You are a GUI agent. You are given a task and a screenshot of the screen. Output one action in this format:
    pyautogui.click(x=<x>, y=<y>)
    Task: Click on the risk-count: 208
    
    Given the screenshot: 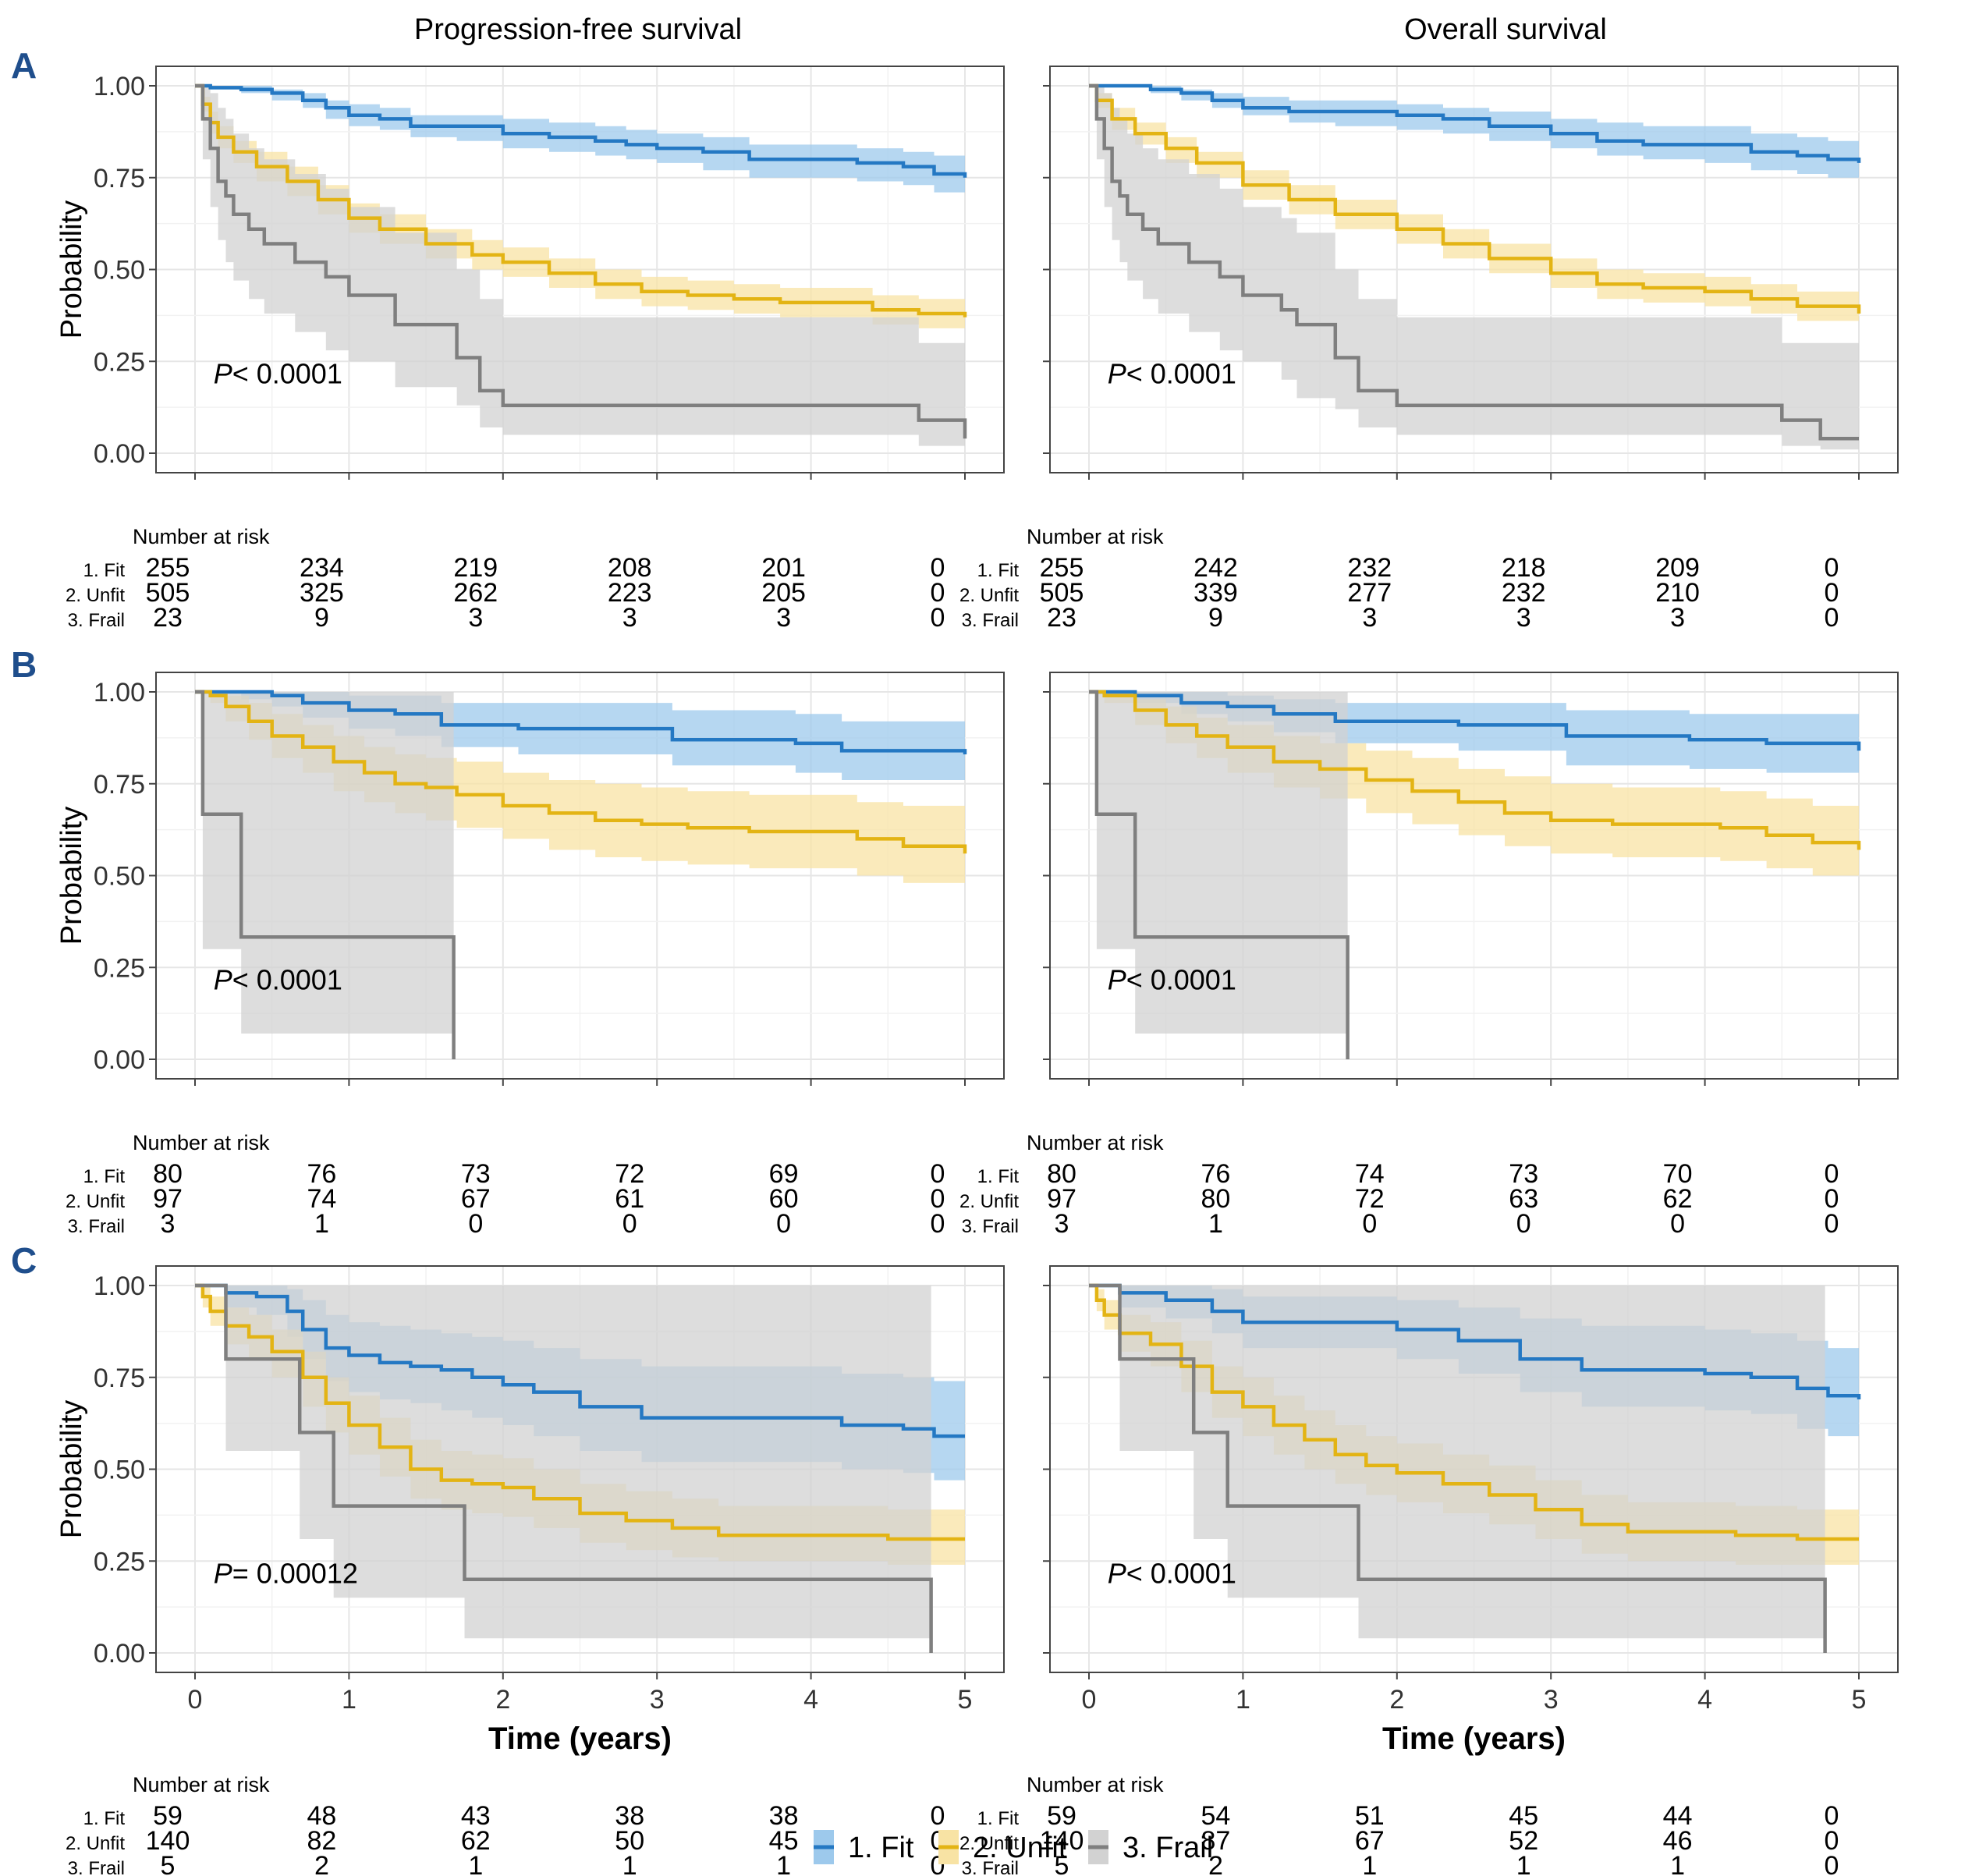 What is the action you would take?
    pyautogui.click(x=630, y=568)
    